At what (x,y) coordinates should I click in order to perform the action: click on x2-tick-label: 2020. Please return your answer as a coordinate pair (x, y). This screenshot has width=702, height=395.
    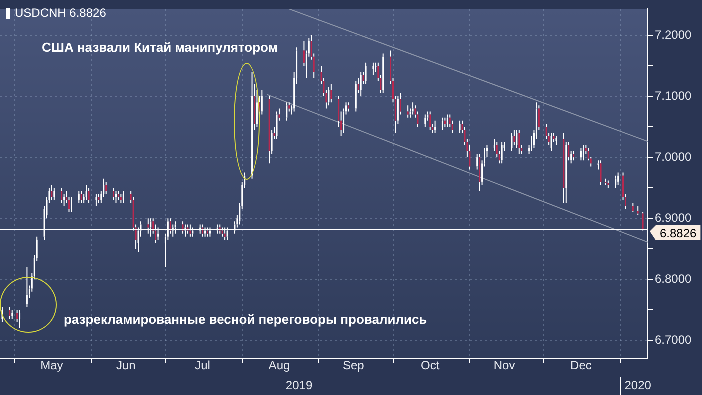
    Looking at the image, I should click on (638, 385).